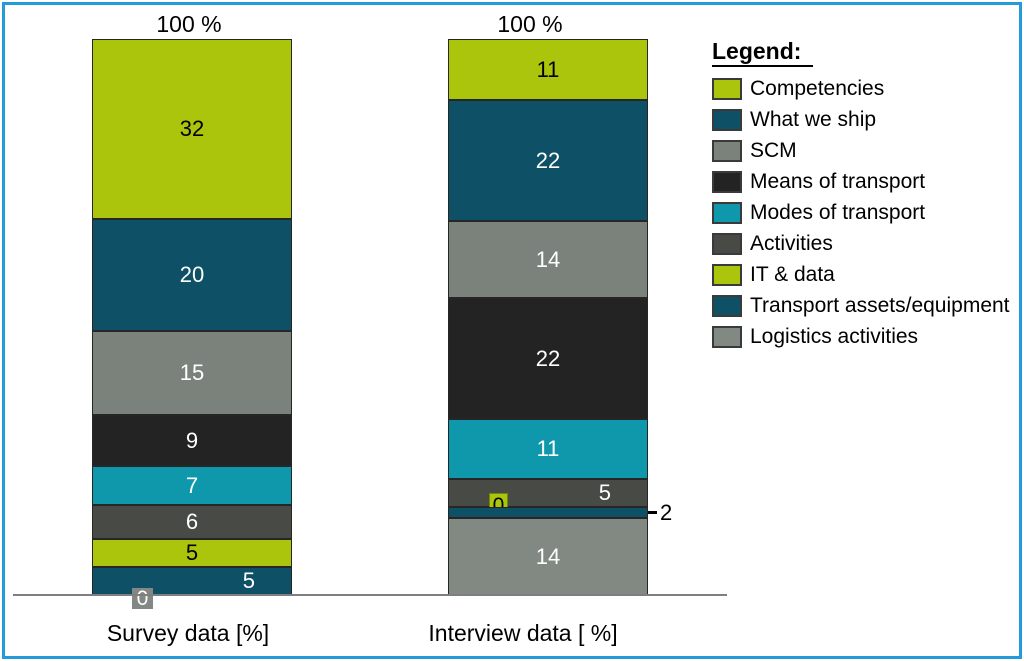 The height and width of the screenshot is (661, 1024). I want to click on segment-value-label: 9, so click(192, 440).